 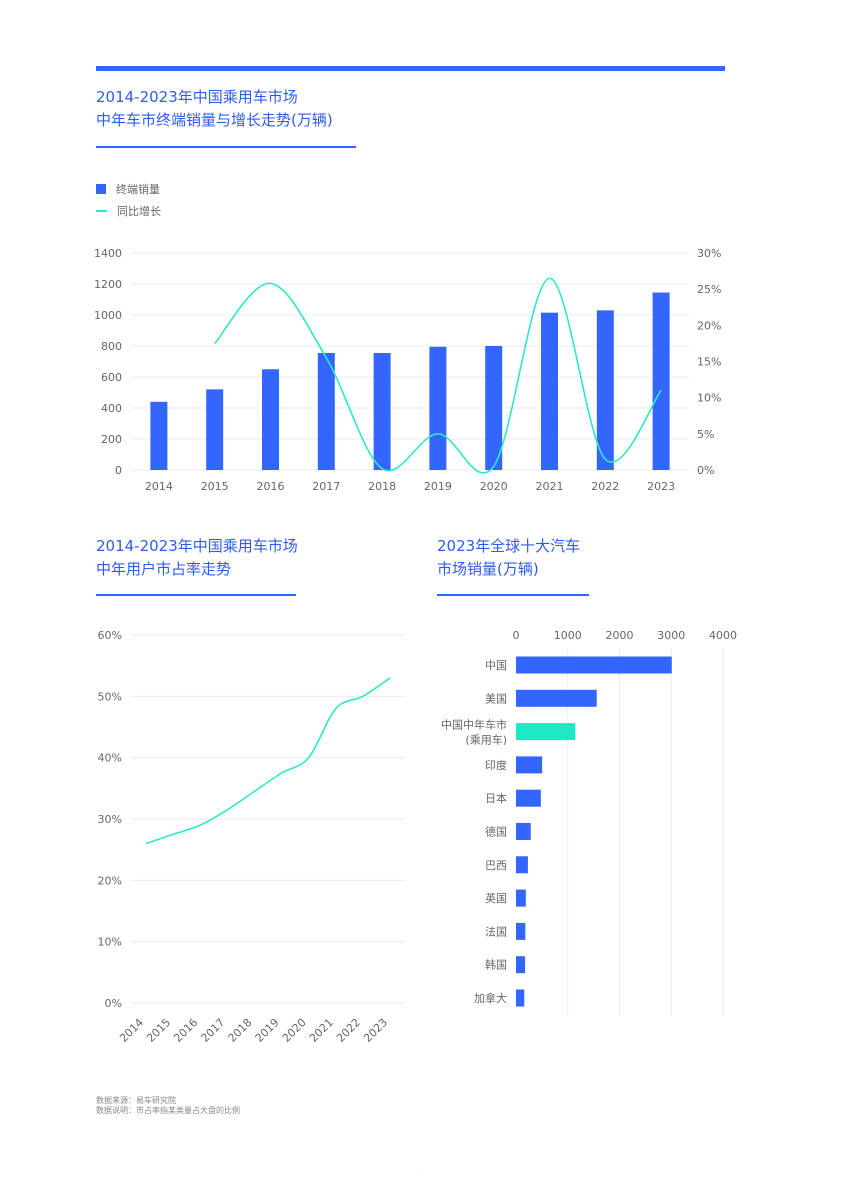 What do you see at coordinates (226, 147) in the screenshot?
I see `chart1-title-underline` at bounding box center [226, 147].